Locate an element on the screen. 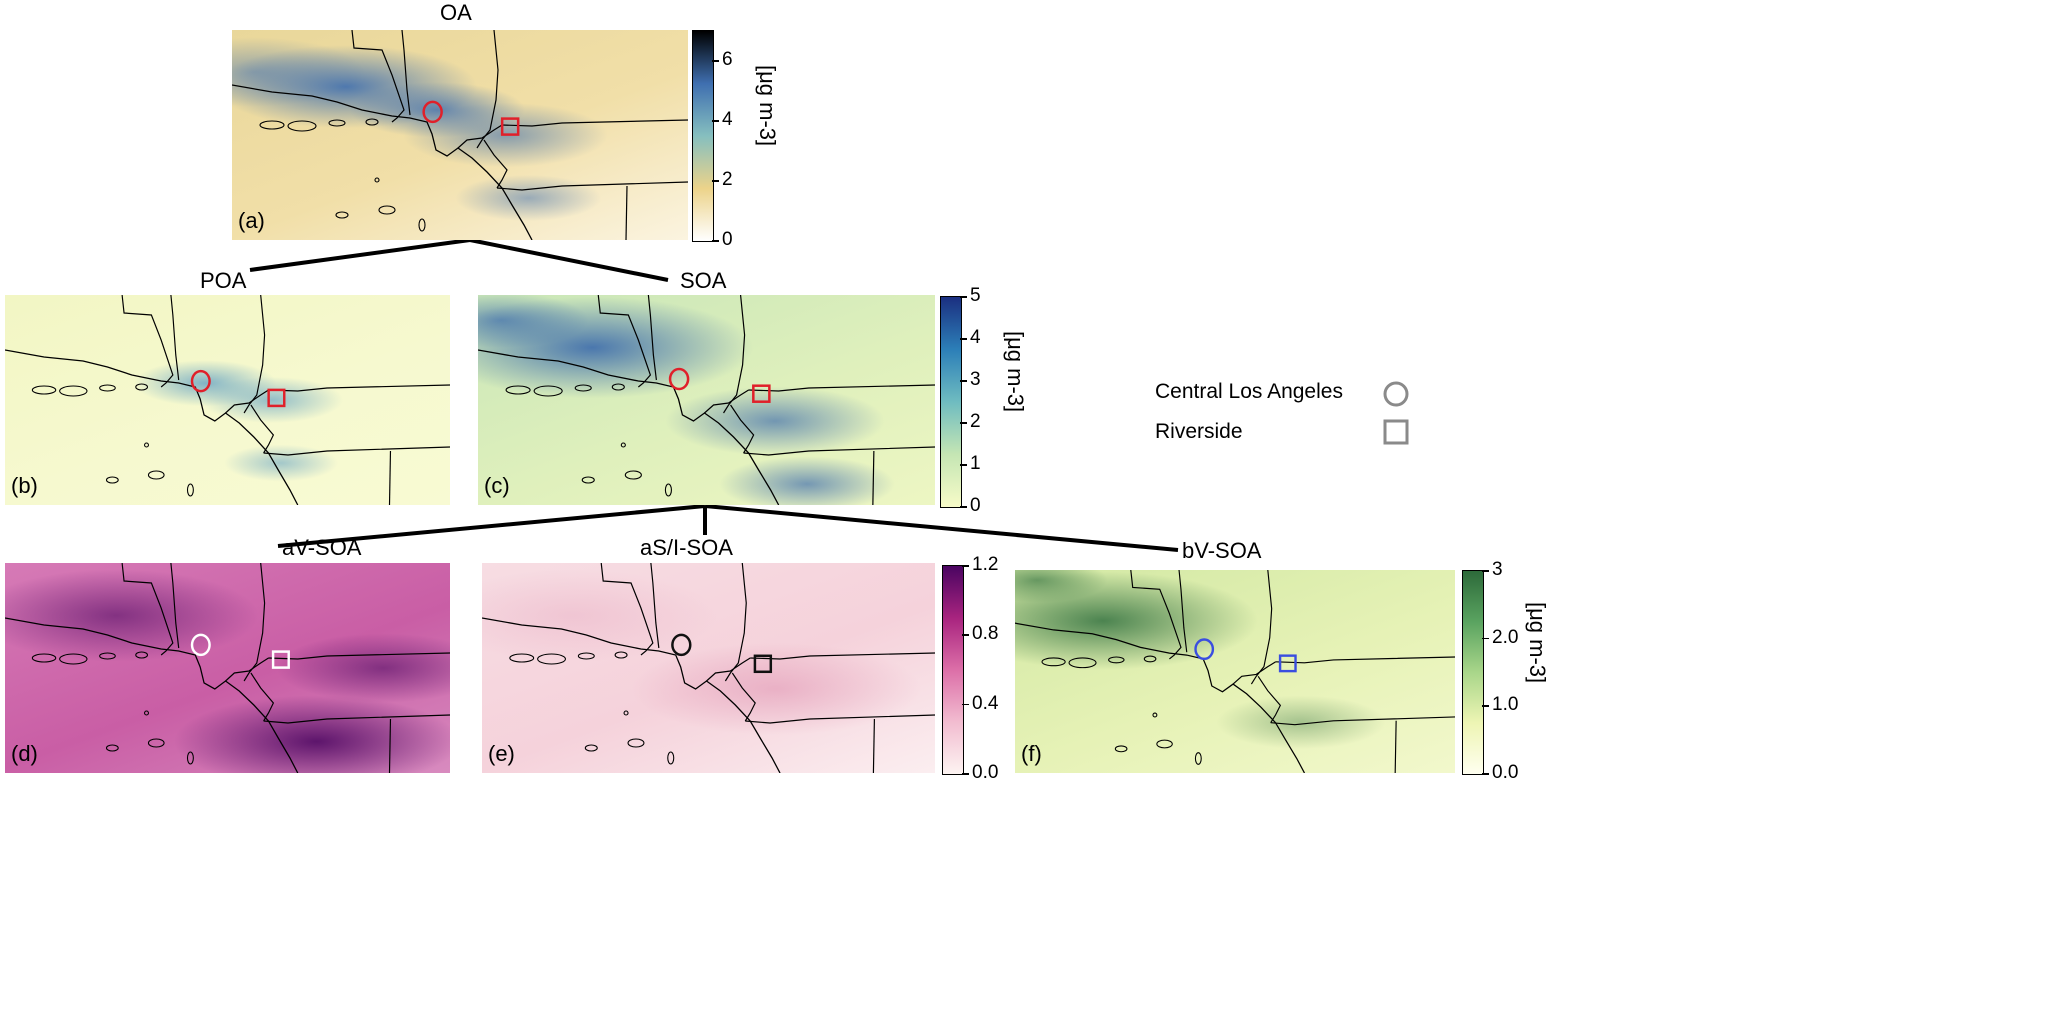 This screenshot has height=1034, width=2067. colorbar-tick-label: 1.0 is located at coordinates (1505, 705).